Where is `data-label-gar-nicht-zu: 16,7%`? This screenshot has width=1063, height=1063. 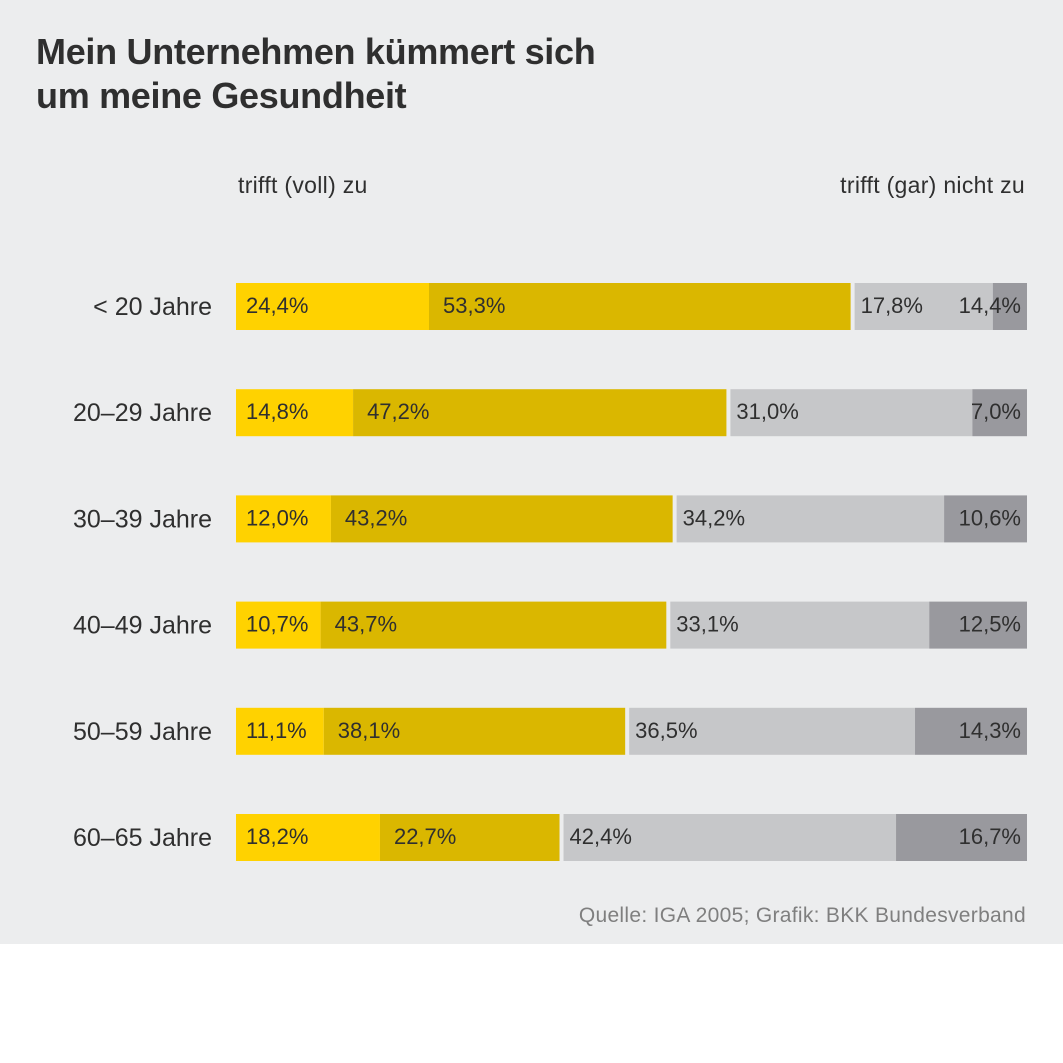 data-label-gar-nicht-zu: 16,7% is located at coordinates (990, 836).